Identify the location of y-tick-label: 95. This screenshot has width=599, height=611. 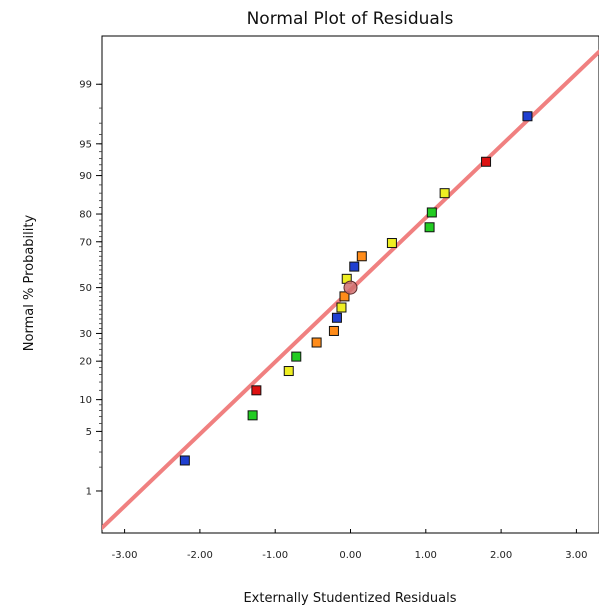
(85, 144).